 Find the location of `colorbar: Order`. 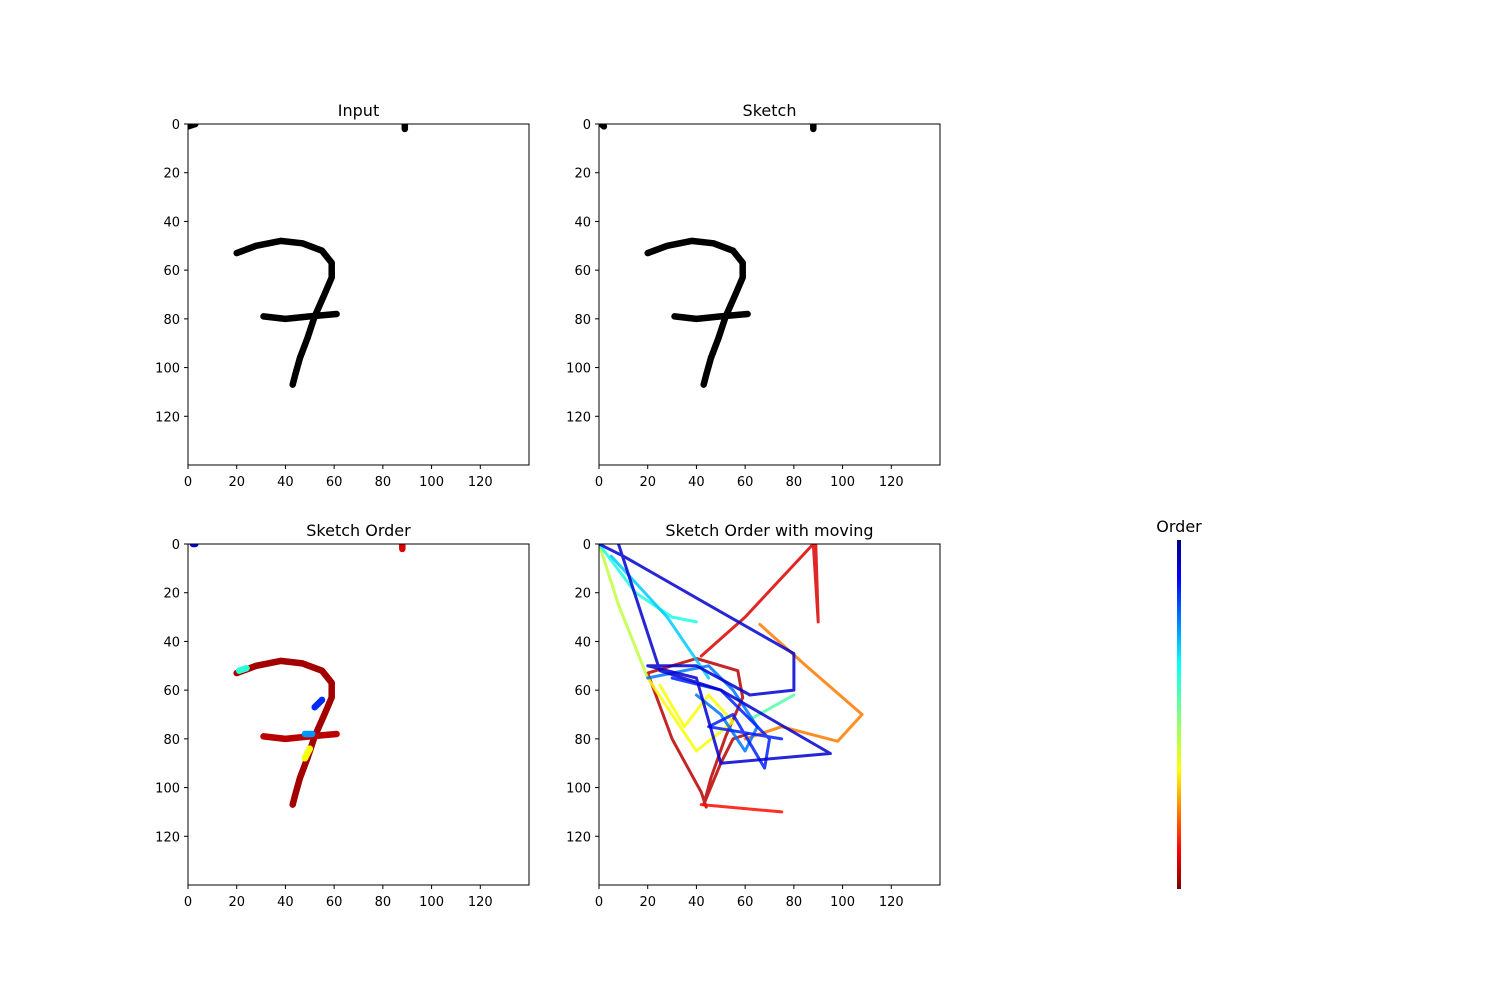

colorbar: Order is located at coordinates (1179, 703).